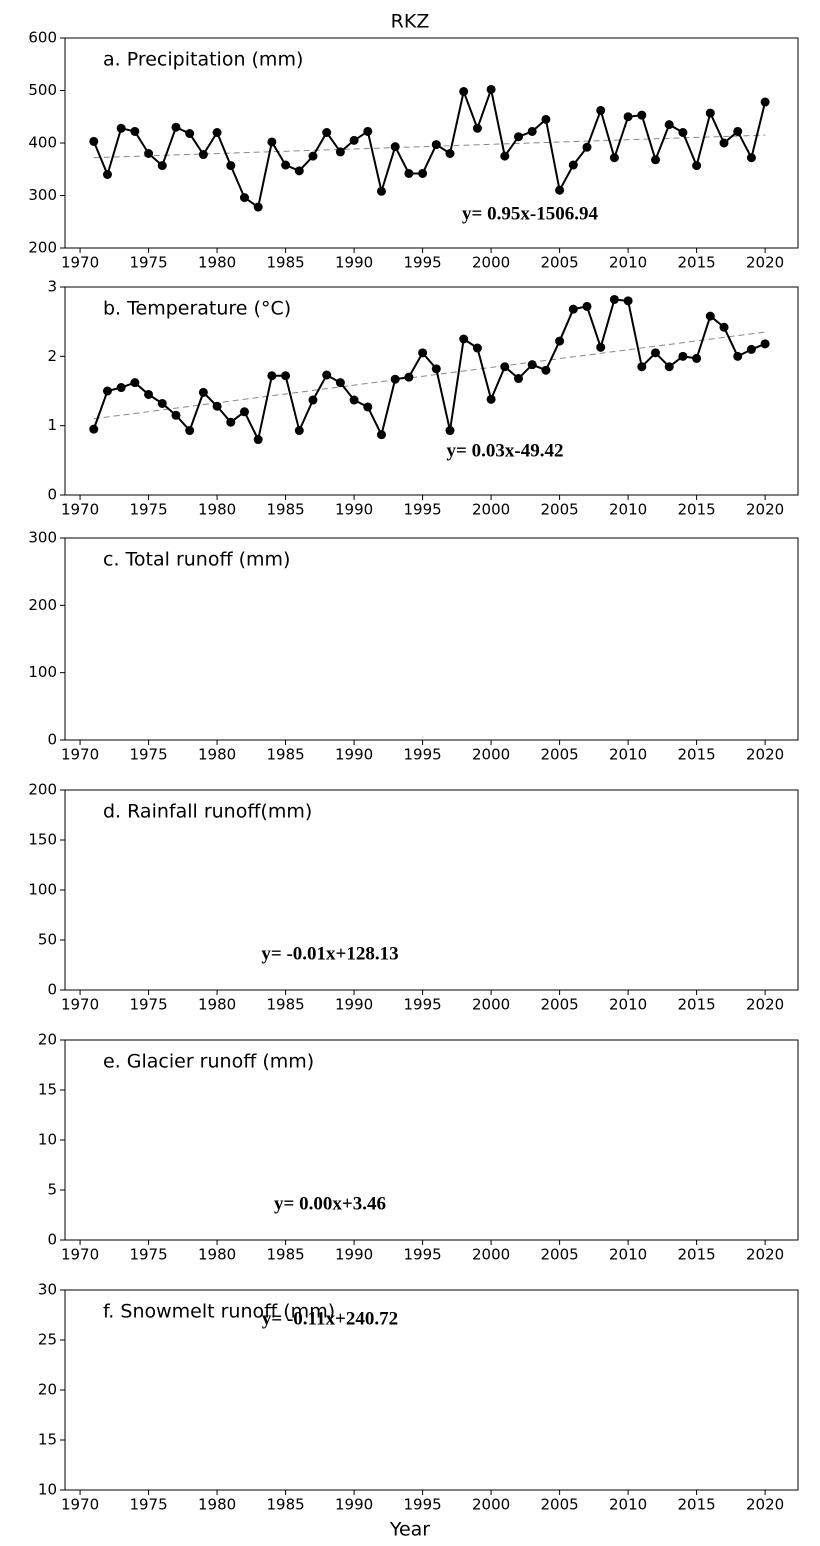 This screenshot has width=820, height=1546. What do you see at coordinates (42, 890) in the screenshot?
I see `y-tick-label: 100` at bounding box center [42, 890].